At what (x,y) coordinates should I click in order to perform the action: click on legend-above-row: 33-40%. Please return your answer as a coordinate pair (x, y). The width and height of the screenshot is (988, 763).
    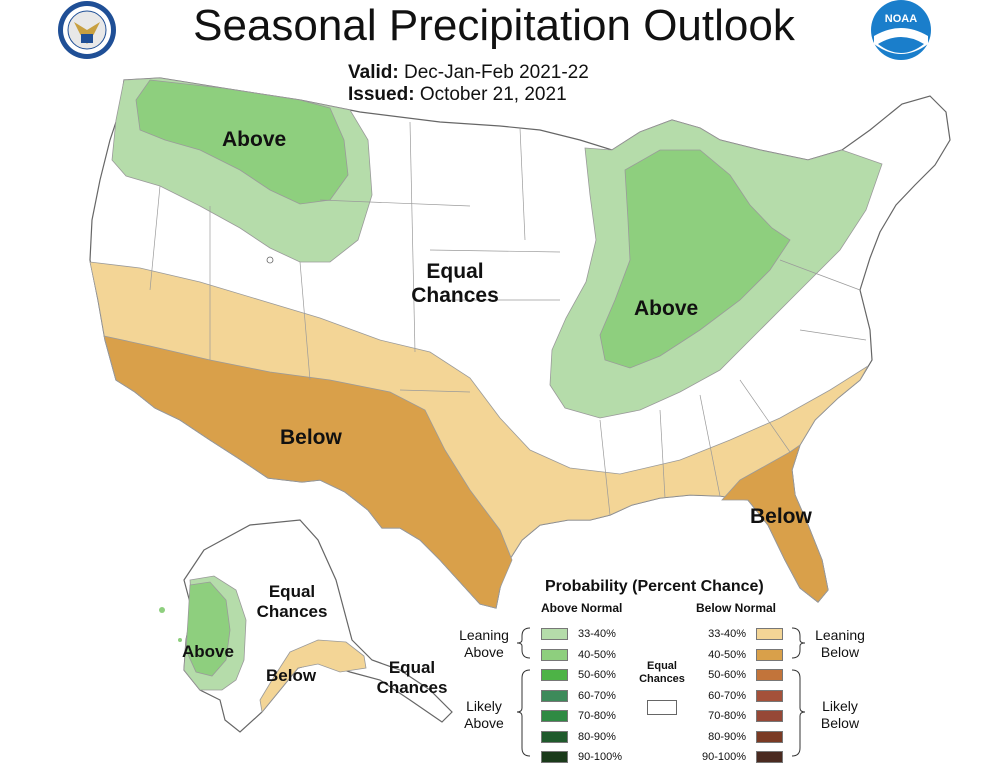
    Looking at the image, I should click on (578, 634).